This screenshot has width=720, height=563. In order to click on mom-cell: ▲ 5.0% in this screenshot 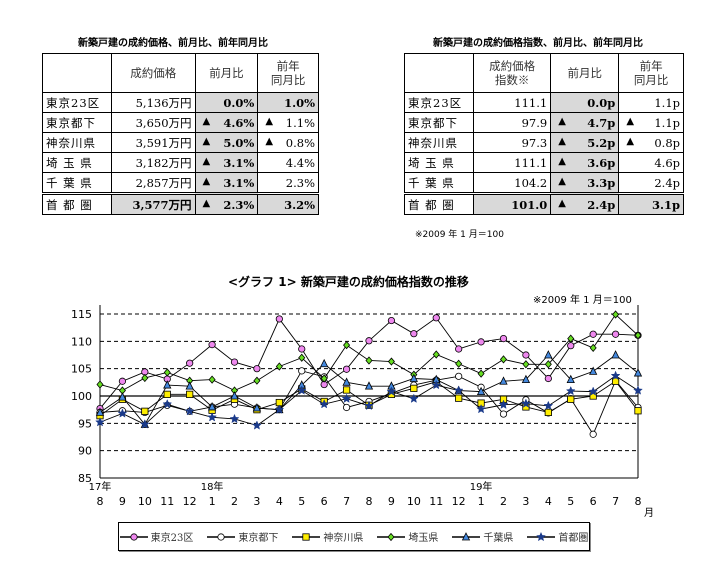, I will do `click(226, 142)`.